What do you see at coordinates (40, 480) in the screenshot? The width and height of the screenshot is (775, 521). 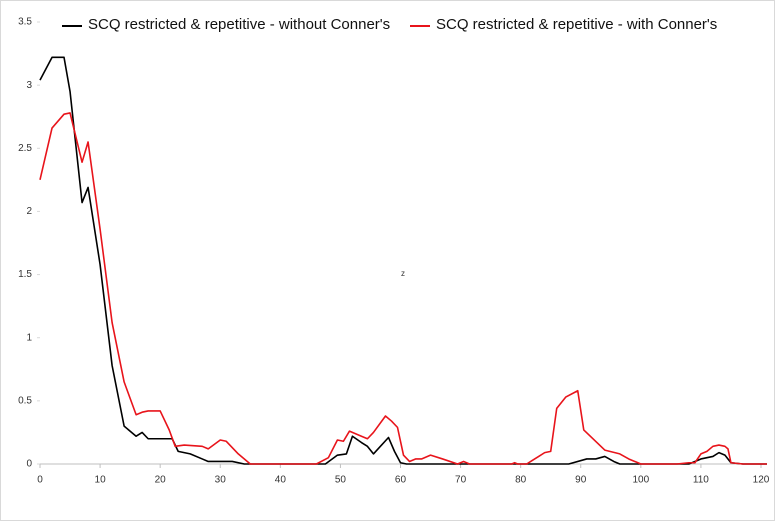 I see `x-tick-label: 0` at bounding box center [40, 480].